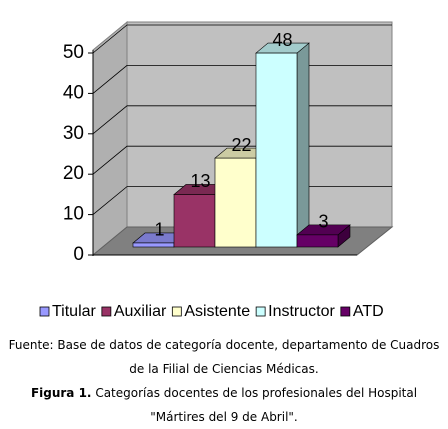 The height and width of the screenshot is (429, 448). Describe the element at coordinates (303, 145) in the screenshot. I see `bar-side` at that location.